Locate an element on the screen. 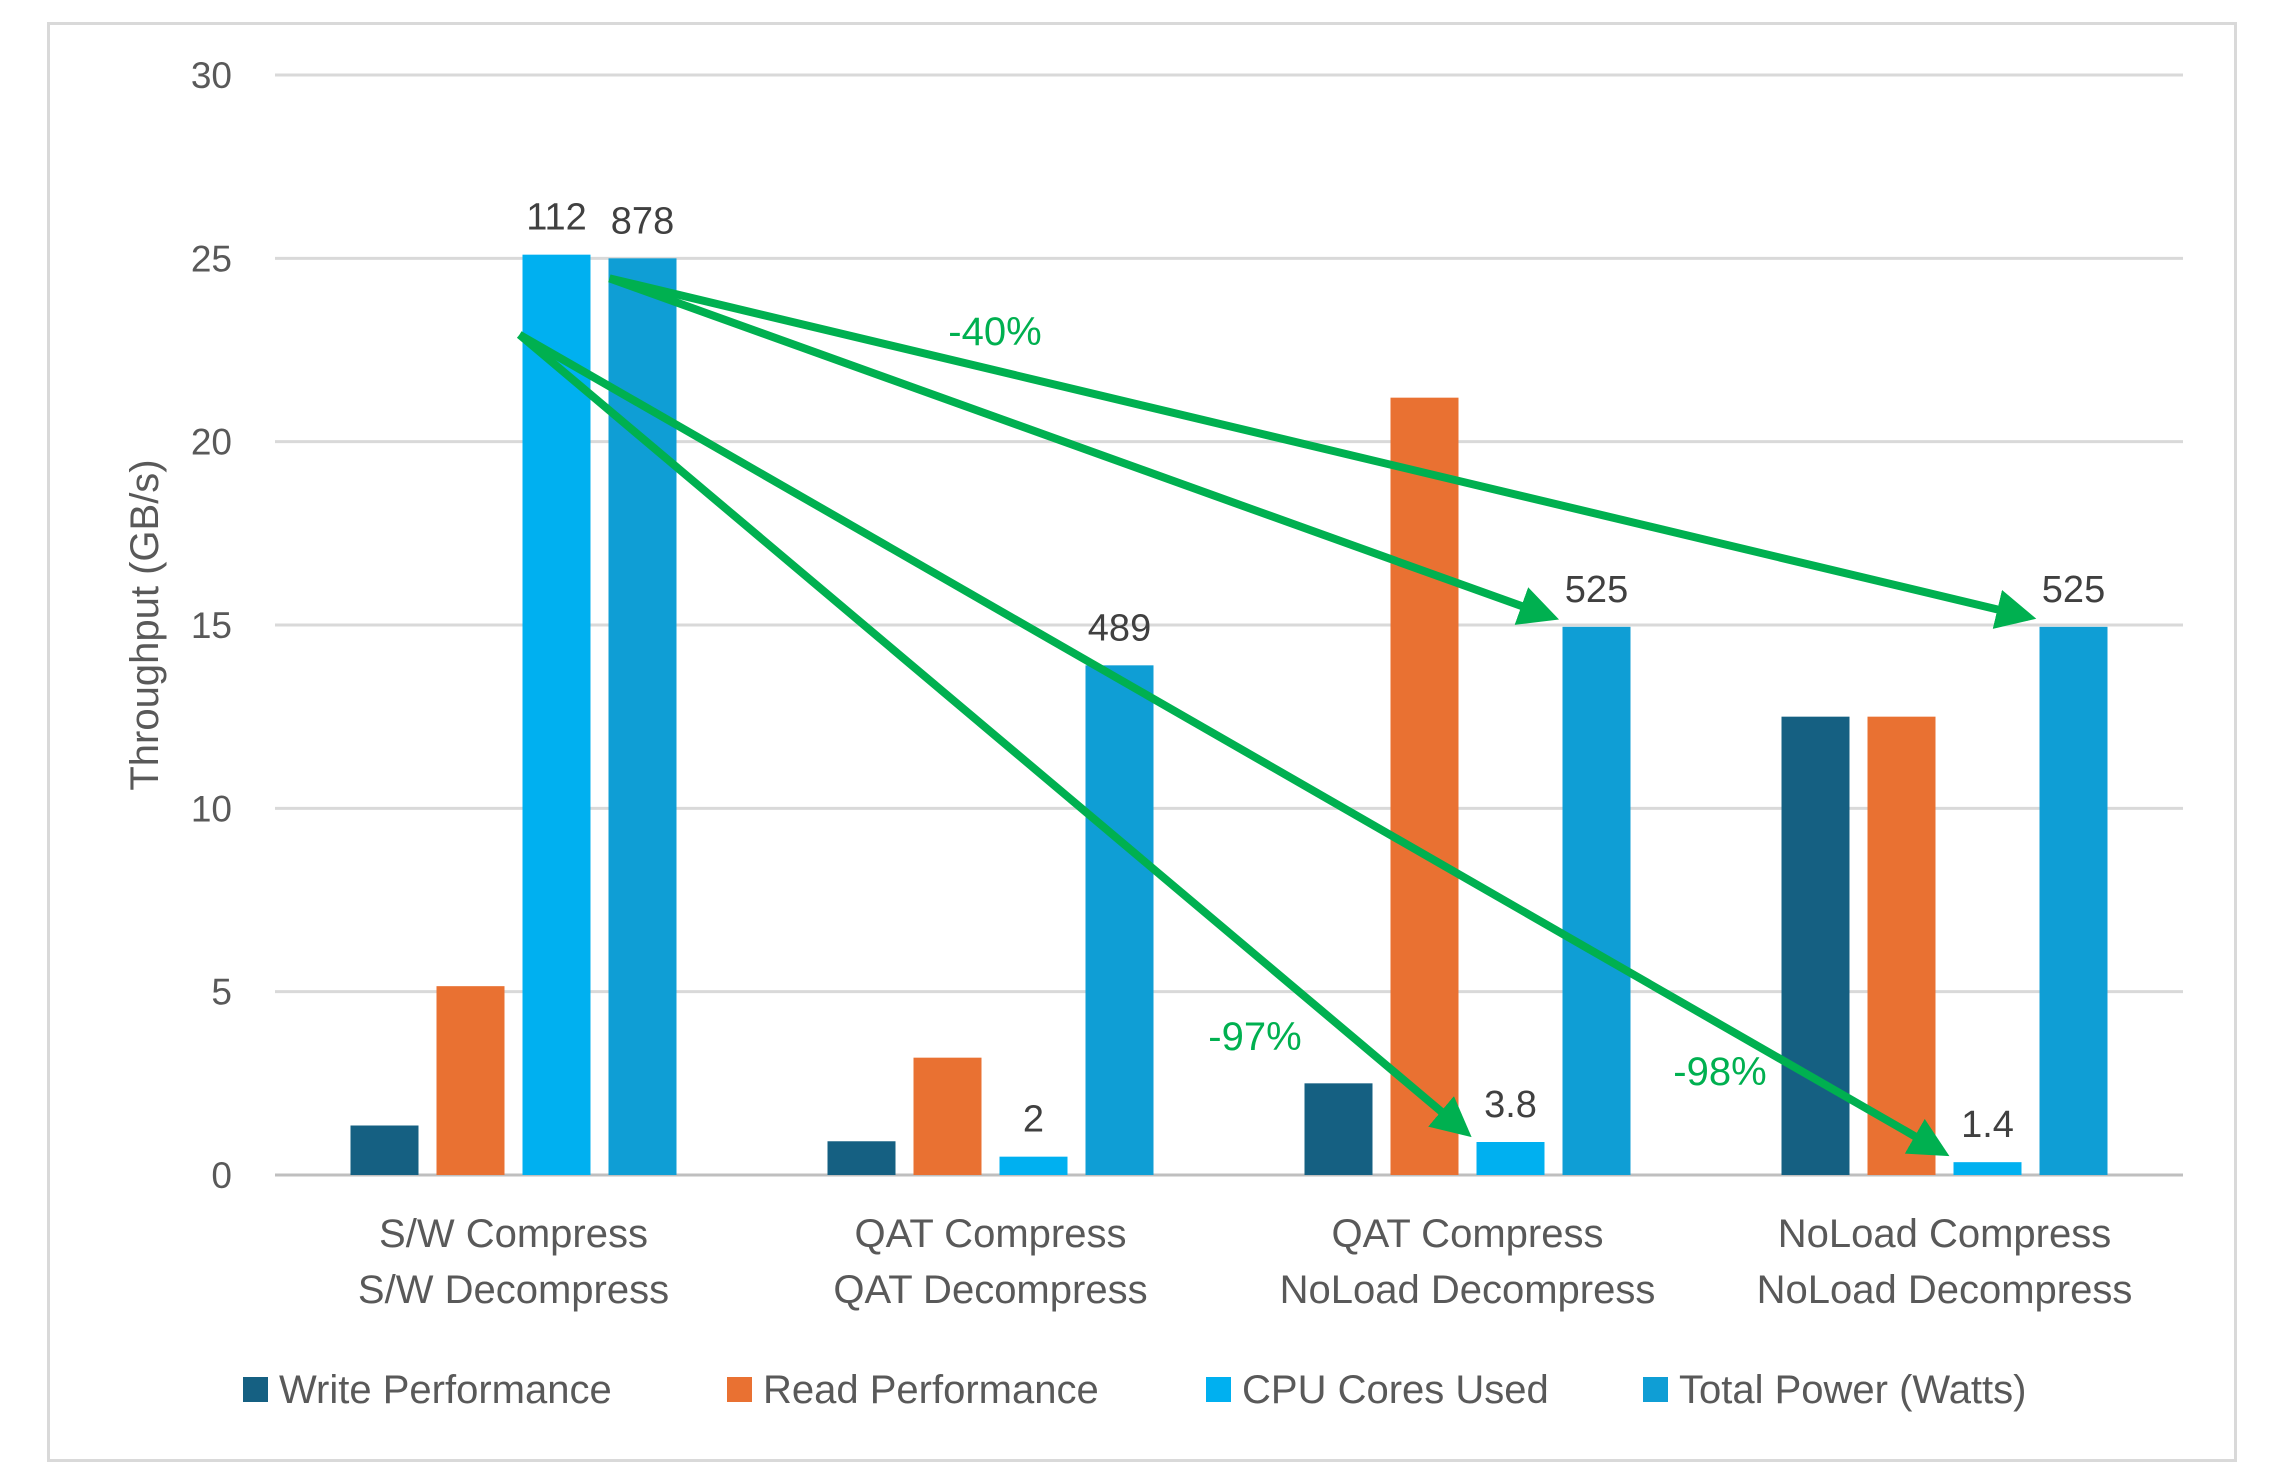 The height and width of the screenshot is (1472, 2282). data-label: 878 is located at coordinates (642, 221).